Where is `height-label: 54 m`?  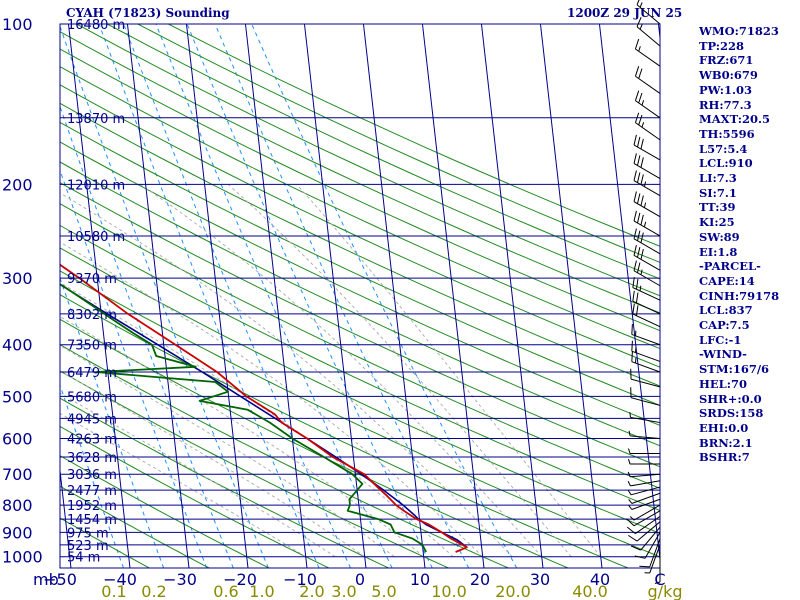
height-label: 54 m is located at coordinates (83, 558).